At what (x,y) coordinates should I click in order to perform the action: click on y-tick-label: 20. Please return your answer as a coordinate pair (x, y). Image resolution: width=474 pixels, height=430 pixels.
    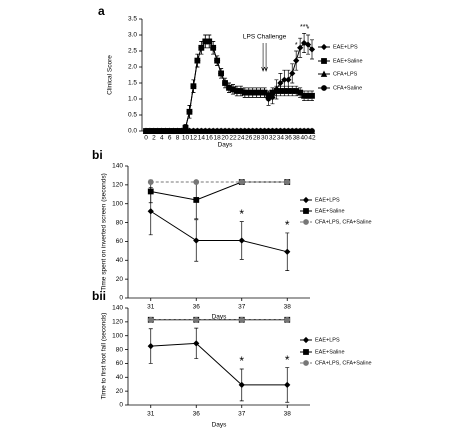
    Looking at the image, I should click on (120, 391).